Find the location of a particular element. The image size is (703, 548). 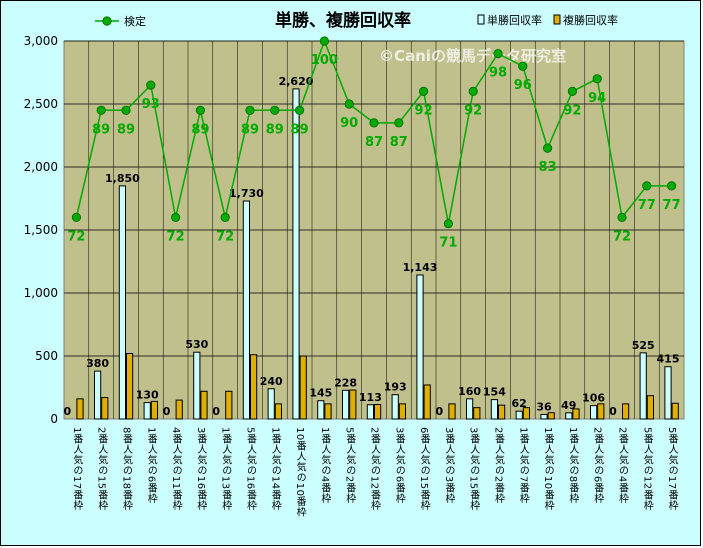

legend-tansho-swatch is located at coordinates (481, 19).